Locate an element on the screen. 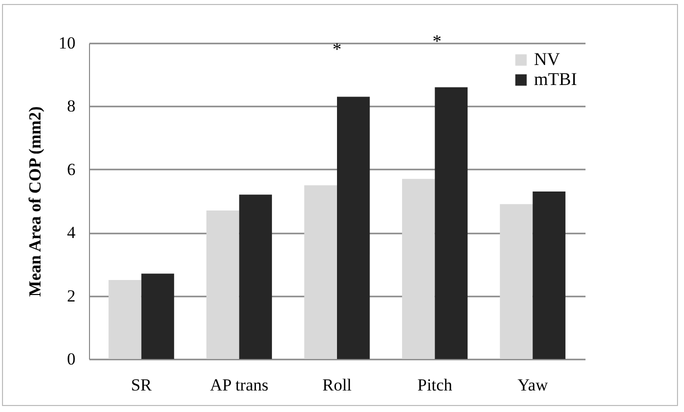 The width and height of the screenshot is (684, 412). y-tick-label: 0 is located at coordinates (71, 359).